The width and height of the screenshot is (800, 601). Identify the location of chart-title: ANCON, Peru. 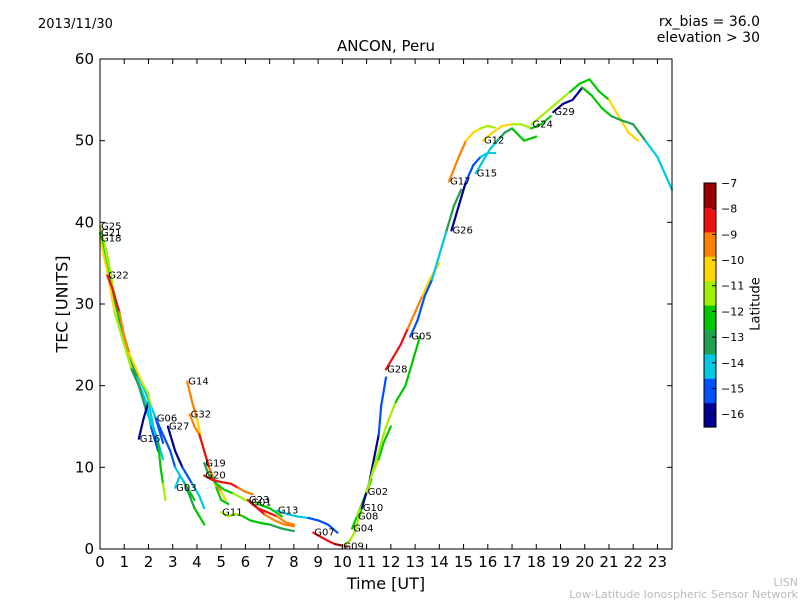
(386, 46).